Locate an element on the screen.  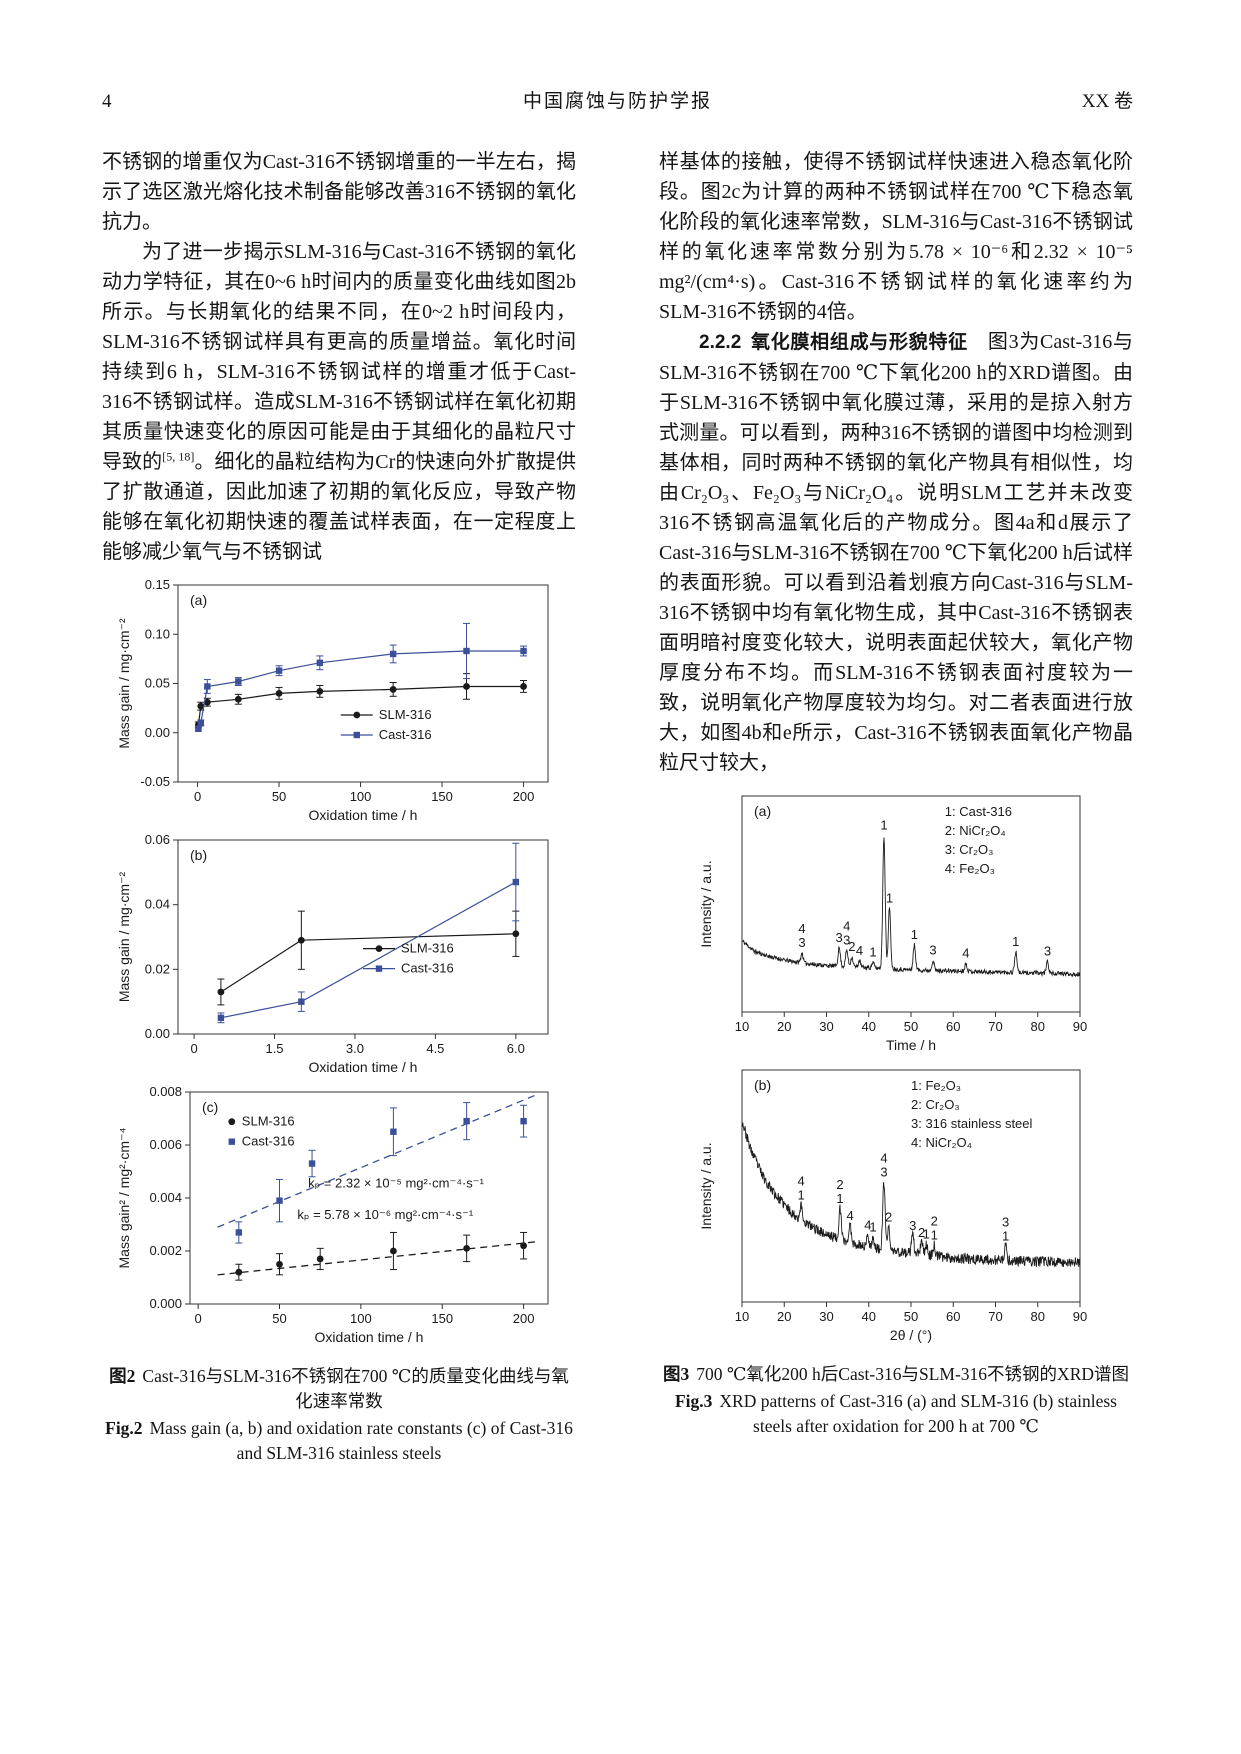
figure-2-label-en: Fig.2 is located at coordinates (124, 1428).